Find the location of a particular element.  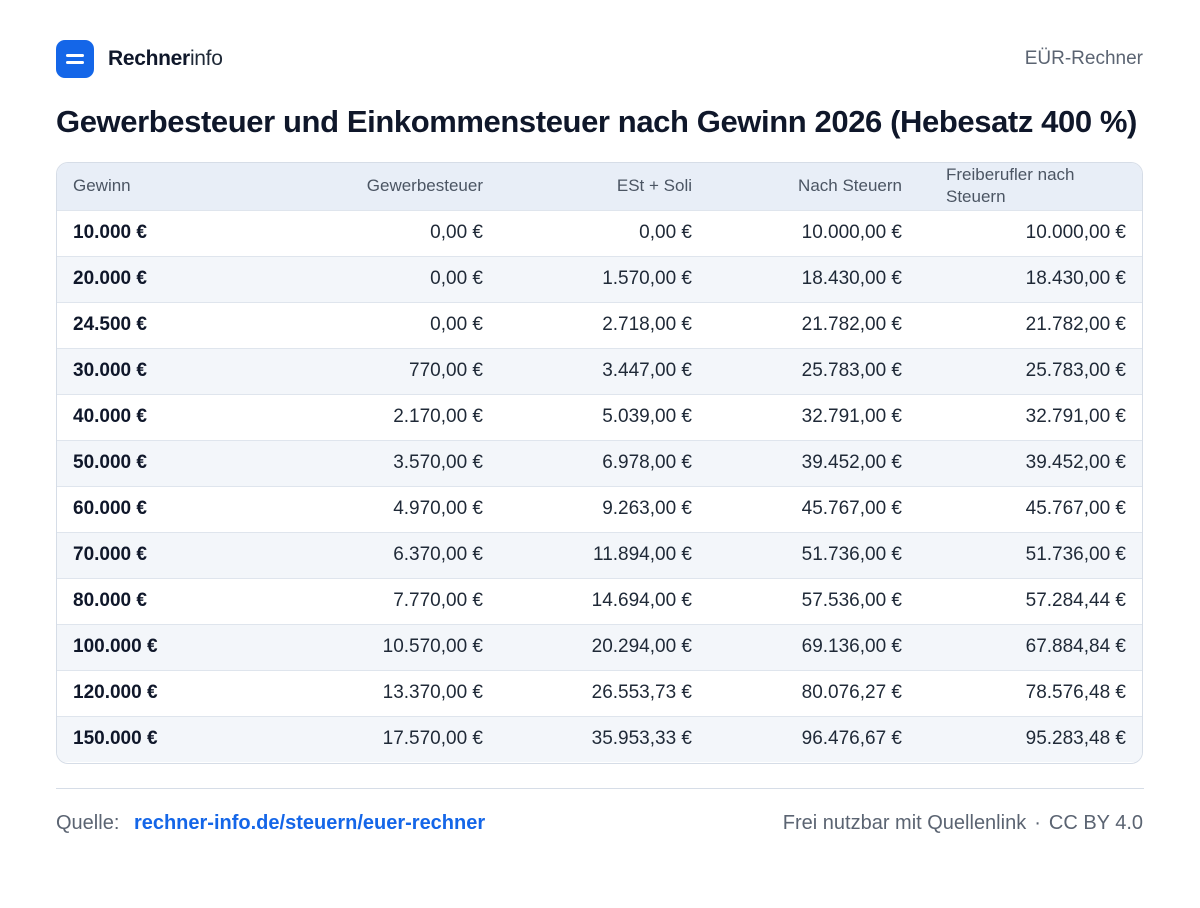

cell-nach-steuern: 18.430,00 € is located at coordinates (851, 278).